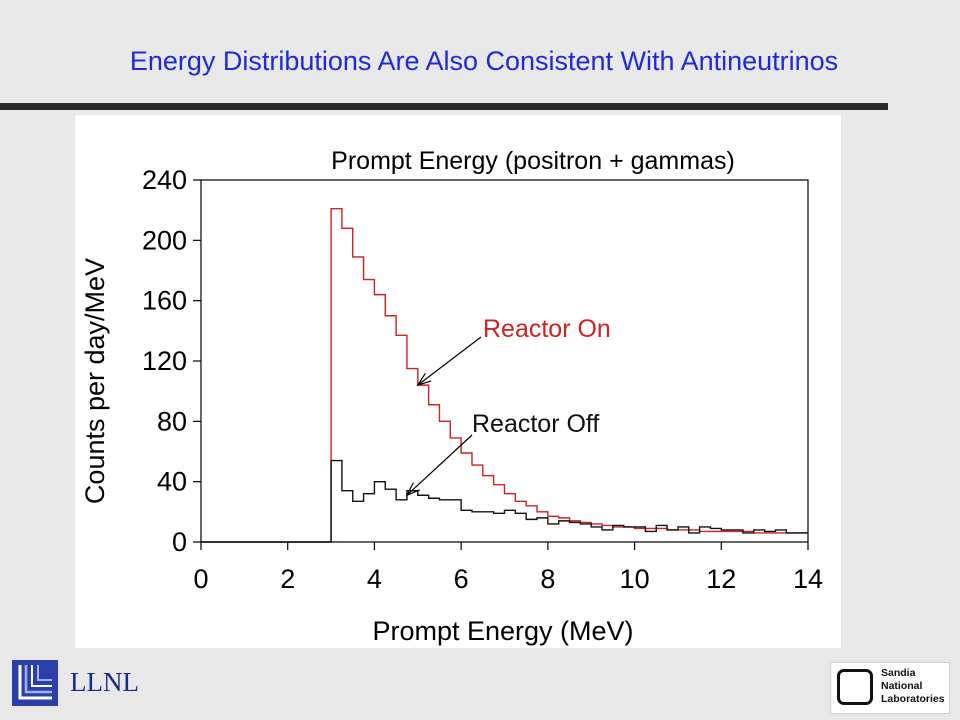 This screenshot has height=720, width=960. I want to click on series-line-reactor-off, so click(504, 501).